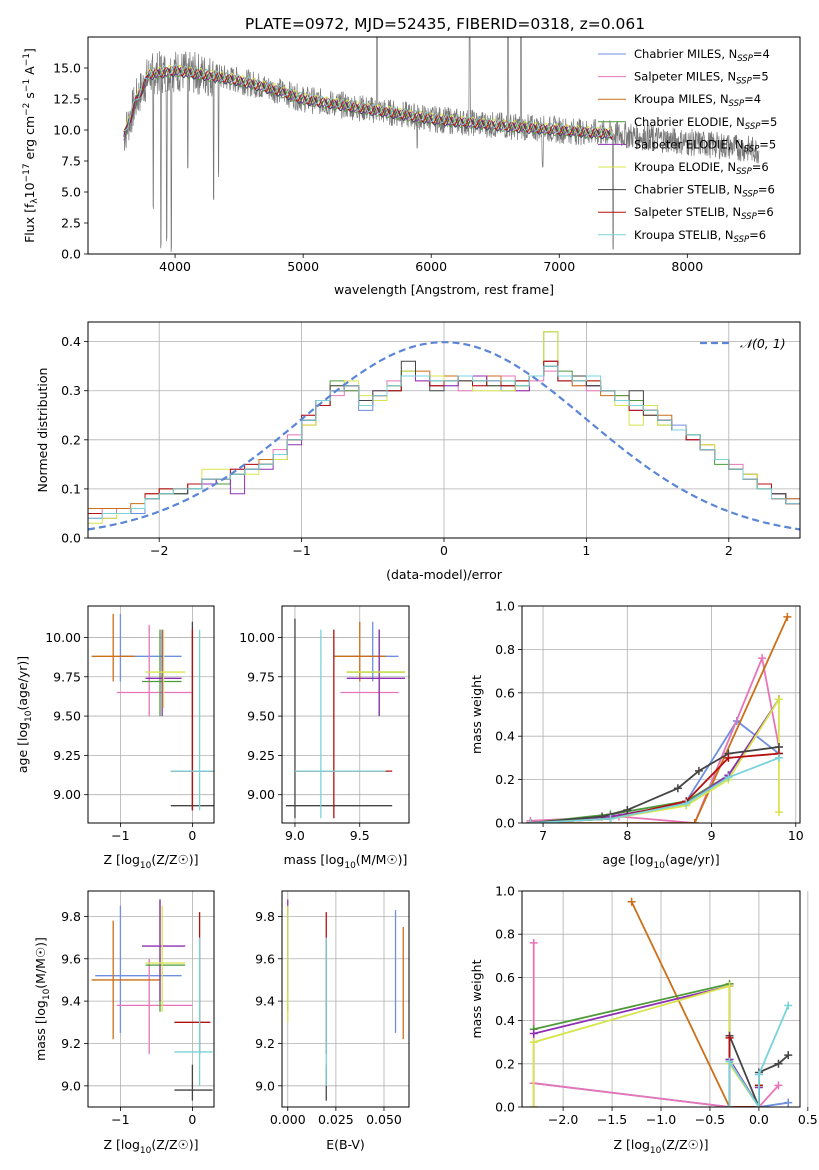  I want to click on axes-age-vs-Z: −1 0 9.00 9.25 9.50 9.75 10.00, so click(130, 724).